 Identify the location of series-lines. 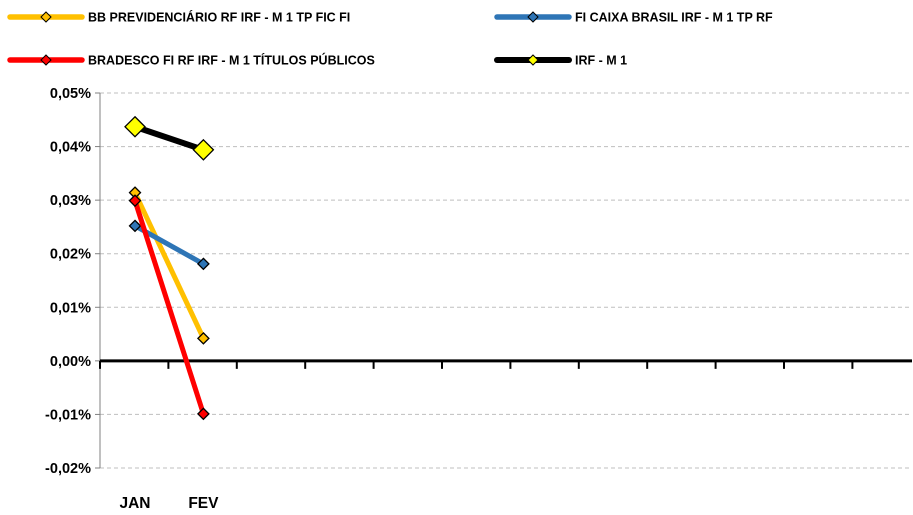
(169, 268).